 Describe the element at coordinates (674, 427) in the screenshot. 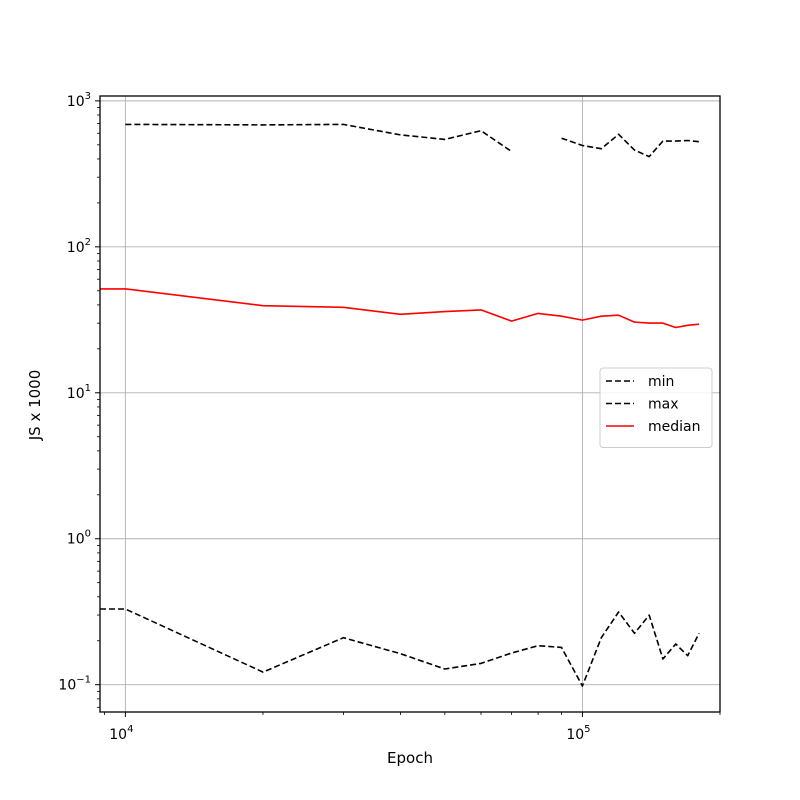

I see `legend-label-median: median` at that location.